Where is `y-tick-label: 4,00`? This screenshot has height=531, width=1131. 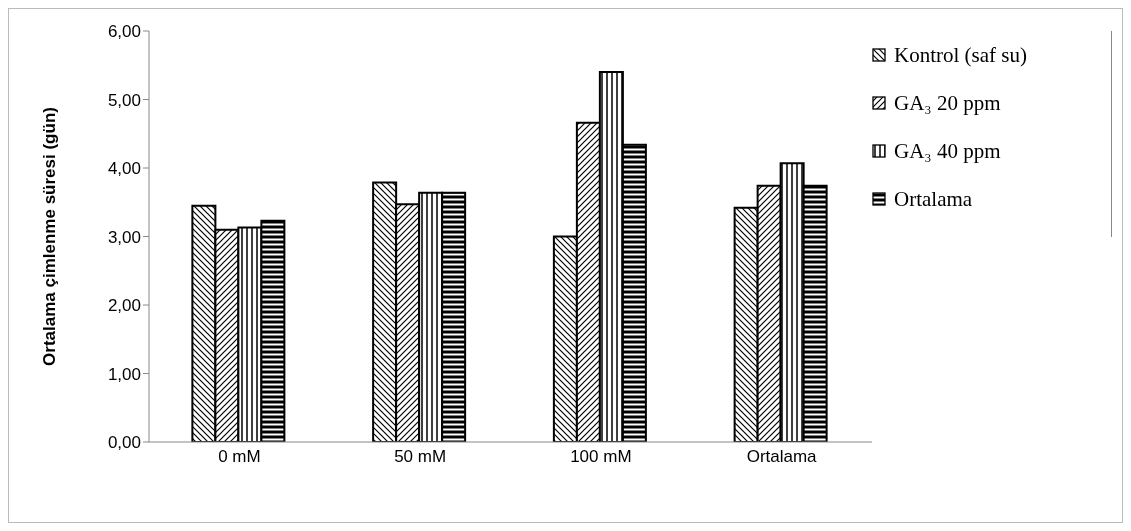
y-tick-label: 4,00 is located at coordinates (124, 169).